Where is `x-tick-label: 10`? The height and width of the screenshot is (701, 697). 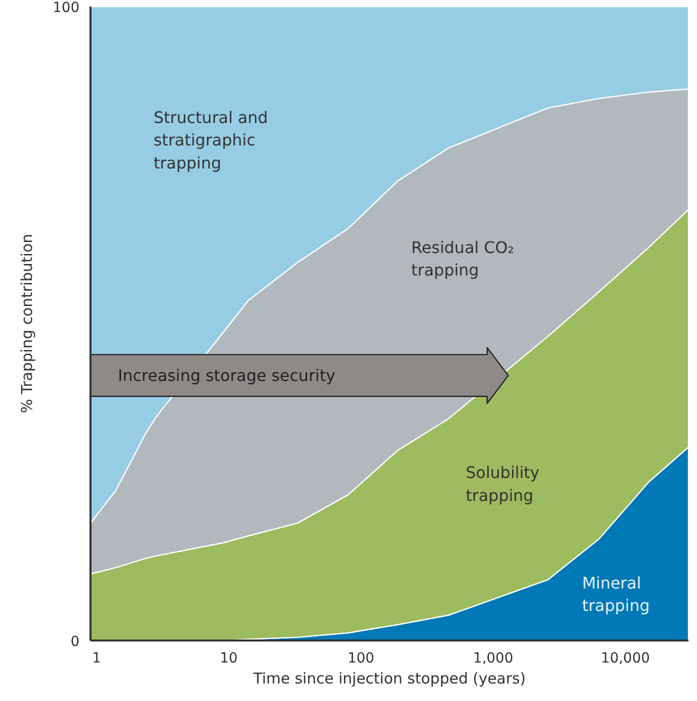
x-tick-label: 10 is located at coordinates (229, 658).